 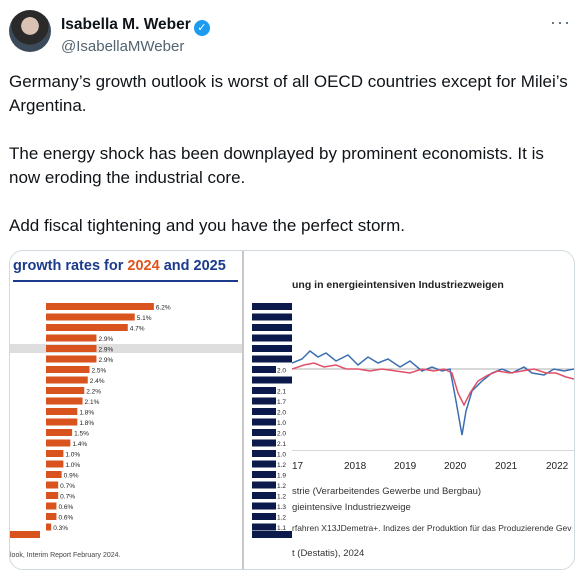 I want to click on bar-value-label-2025: 1.3, so click(x=281, y=507).